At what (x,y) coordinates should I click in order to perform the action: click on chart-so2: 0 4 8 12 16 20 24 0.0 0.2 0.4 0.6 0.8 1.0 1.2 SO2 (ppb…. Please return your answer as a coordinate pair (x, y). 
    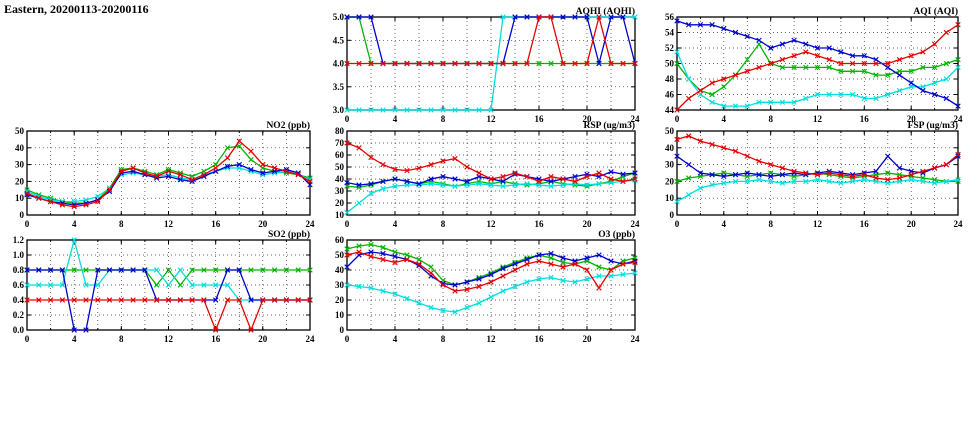
    Looking at the image, I should click on (159, 286).